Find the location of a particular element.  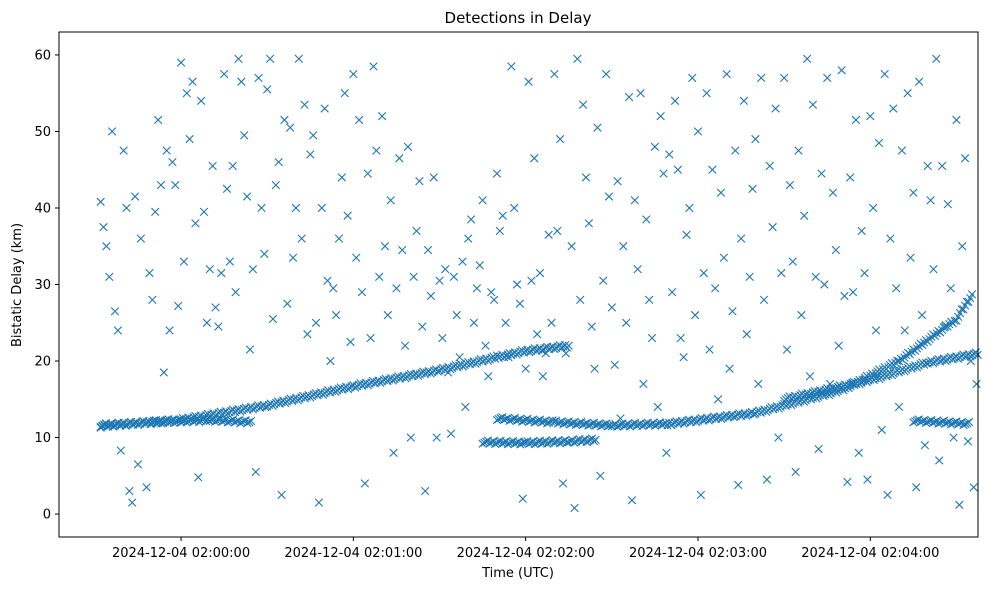

y-tick-label: 10 is located at coordinates (42, 438).